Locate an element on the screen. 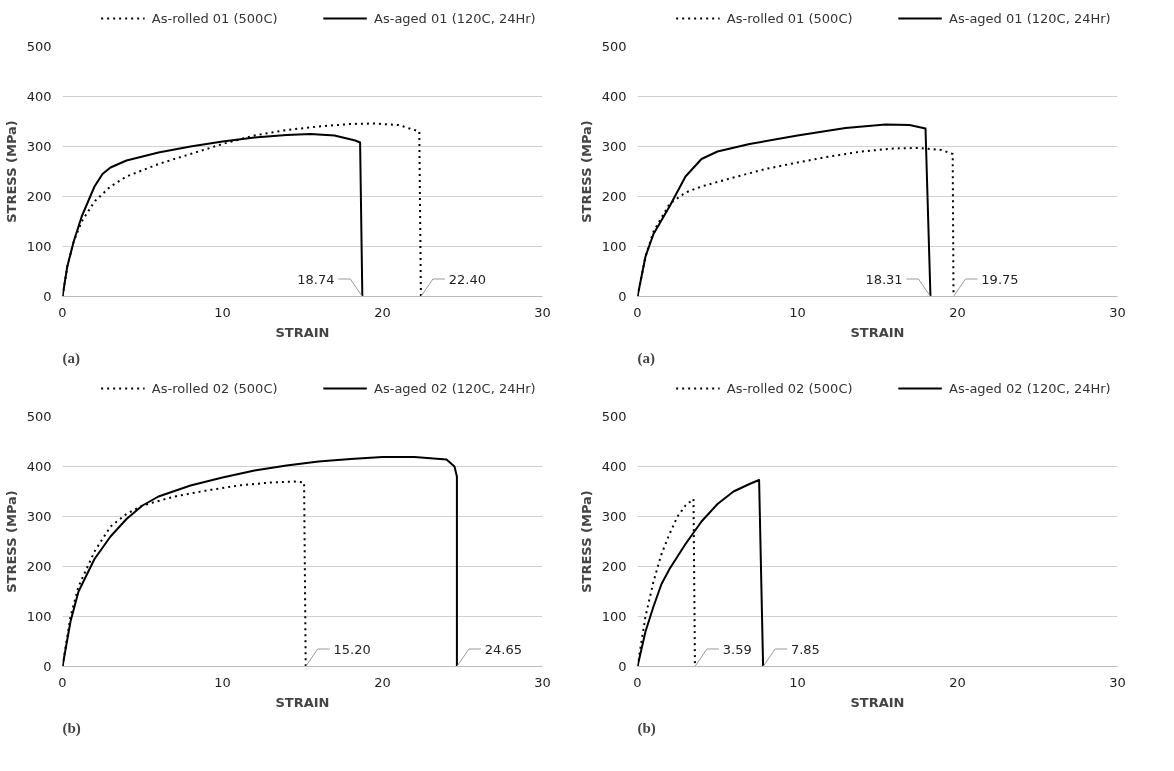 This screenshot has height=771, width=1174. annotation: 24.65 is located at coordinates (503, 649).